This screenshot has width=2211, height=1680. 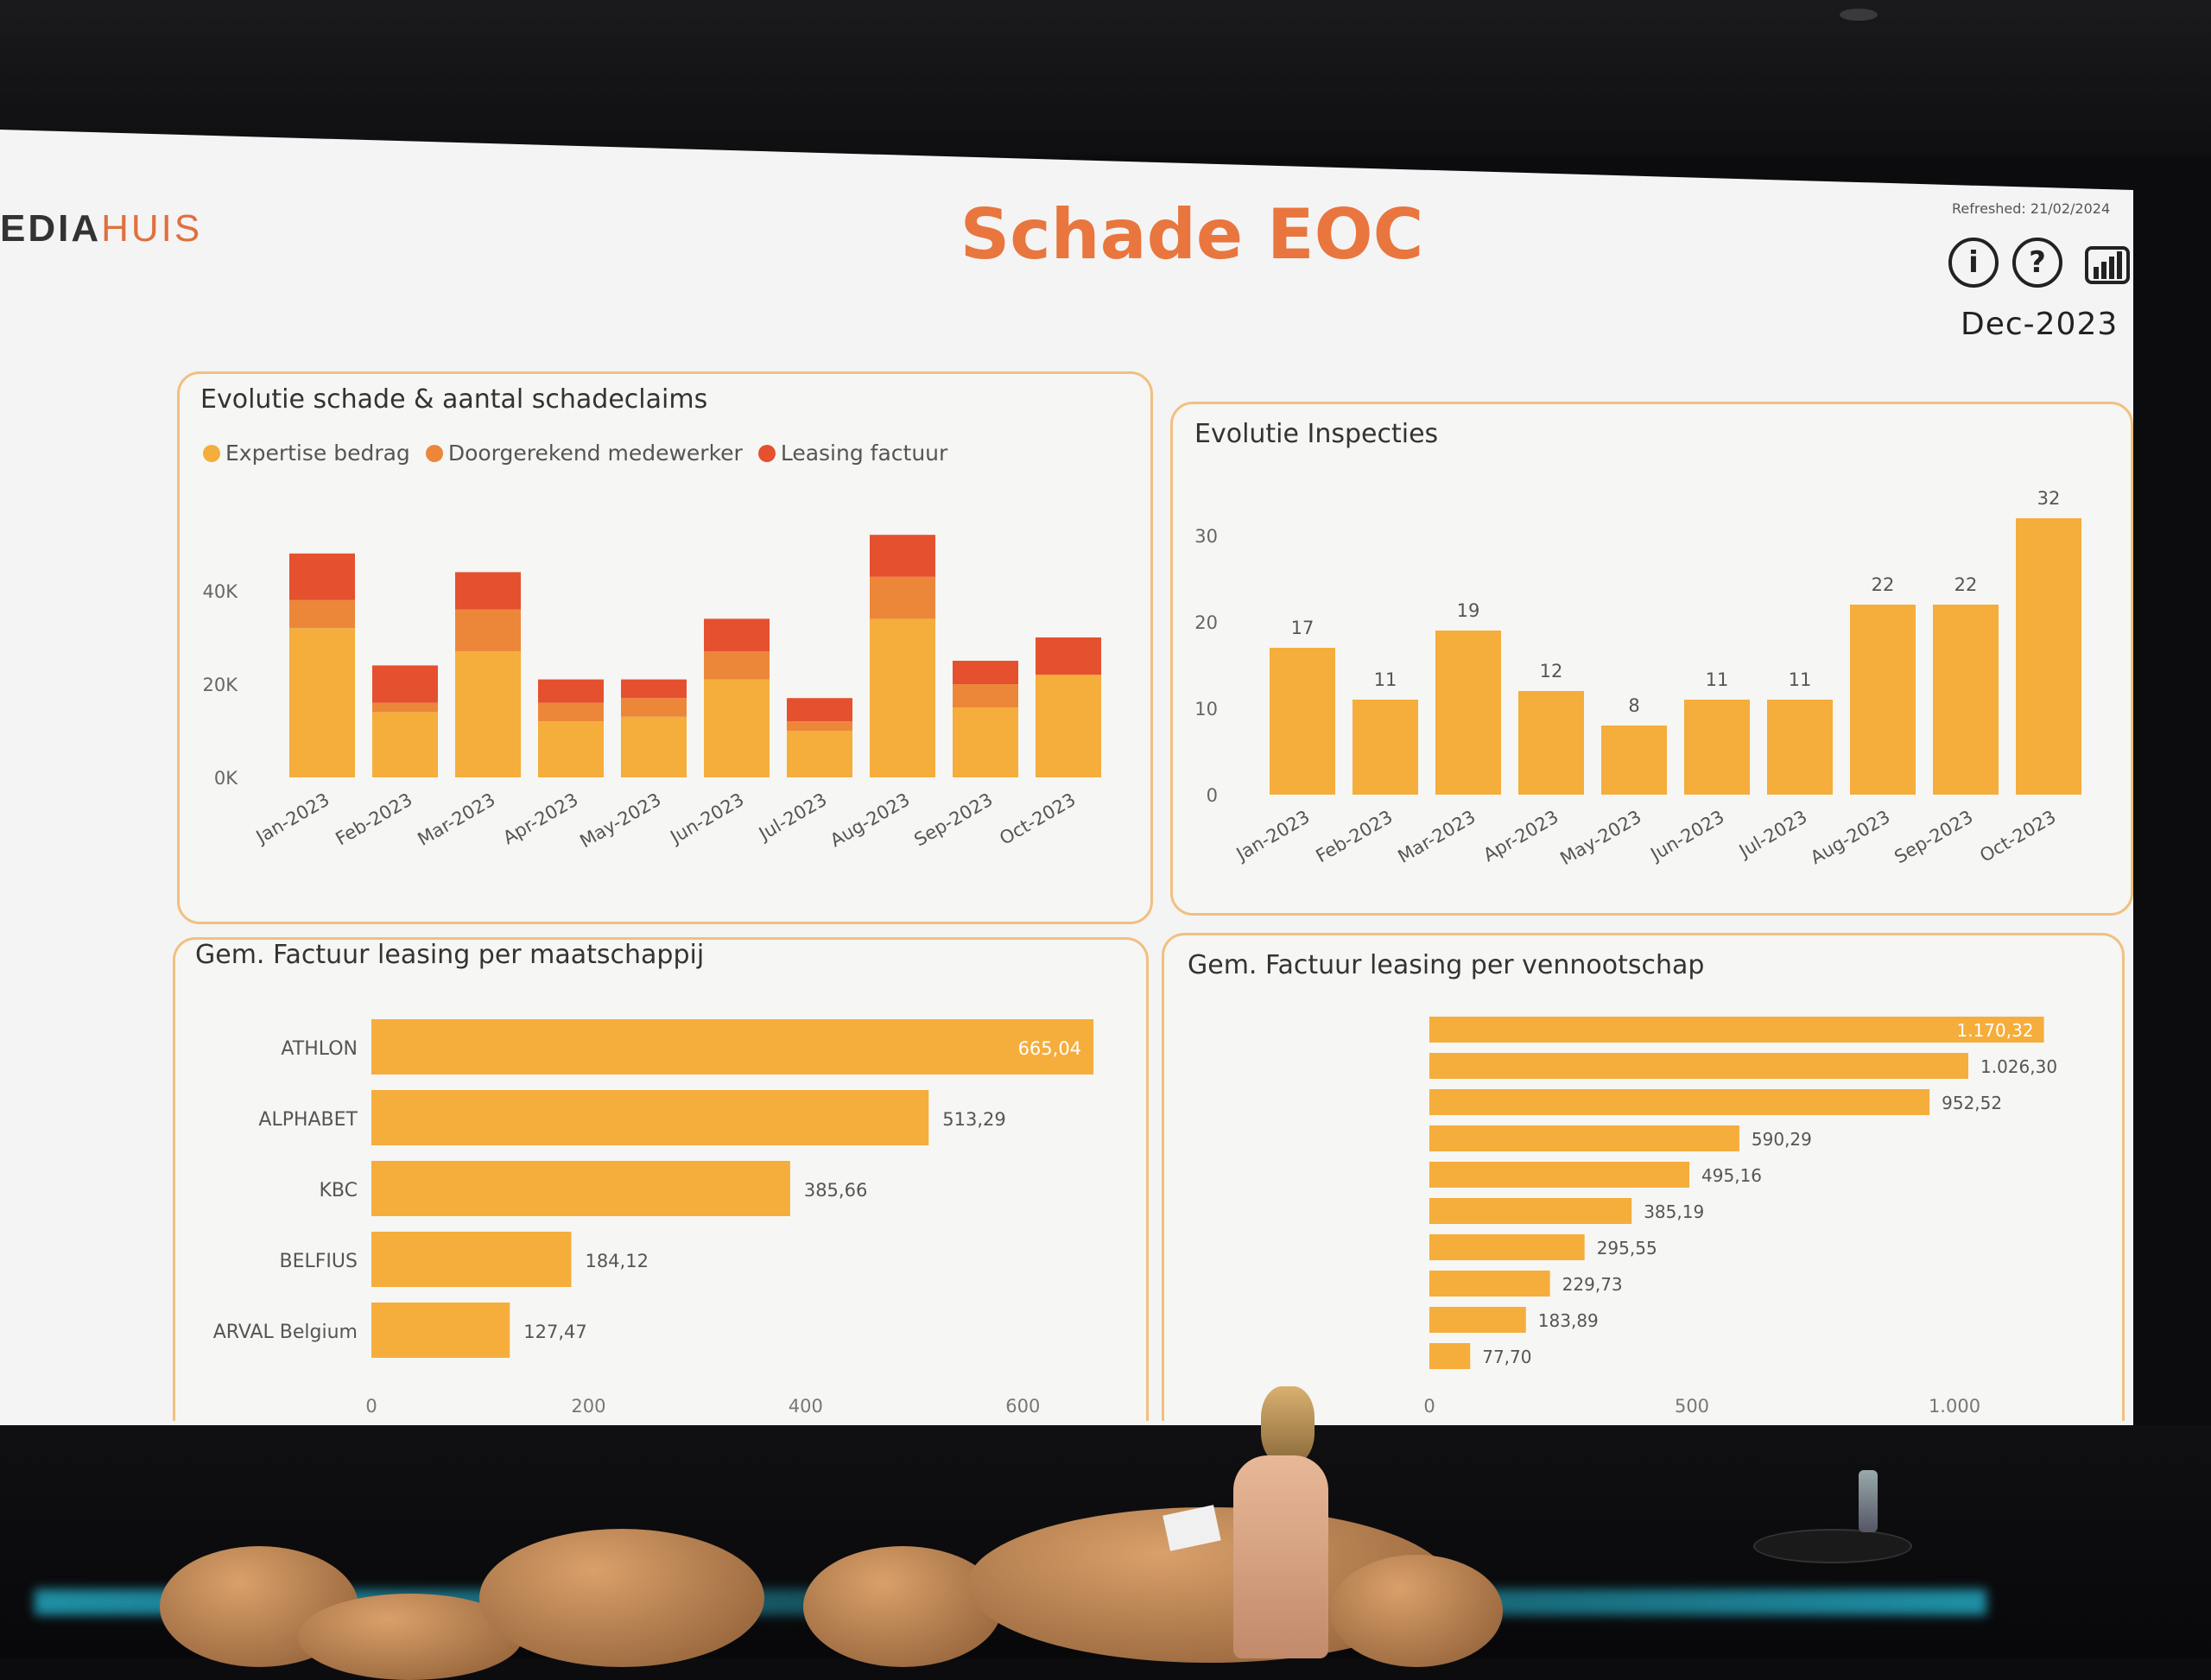 What do you see at coordinates (2049, 498) in the screenshot?
I see `data-label: 32` at bounding box center [2049, 498].